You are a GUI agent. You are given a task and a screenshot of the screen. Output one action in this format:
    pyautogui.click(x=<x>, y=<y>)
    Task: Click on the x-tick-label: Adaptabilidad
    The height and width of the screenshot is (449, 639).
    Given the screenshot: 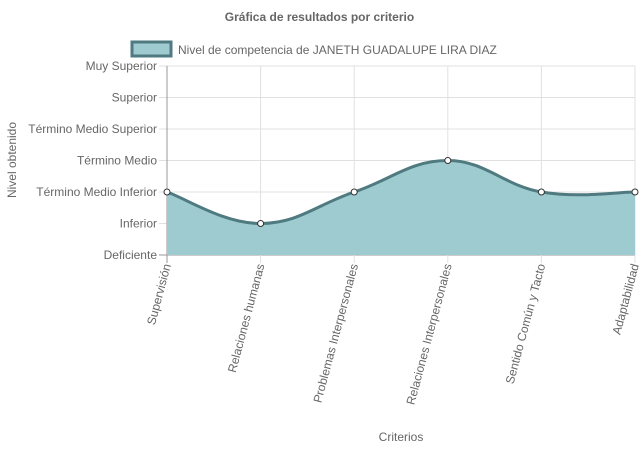 What is the action you would take?
    pyautogui.click(x=624, y=299)
    